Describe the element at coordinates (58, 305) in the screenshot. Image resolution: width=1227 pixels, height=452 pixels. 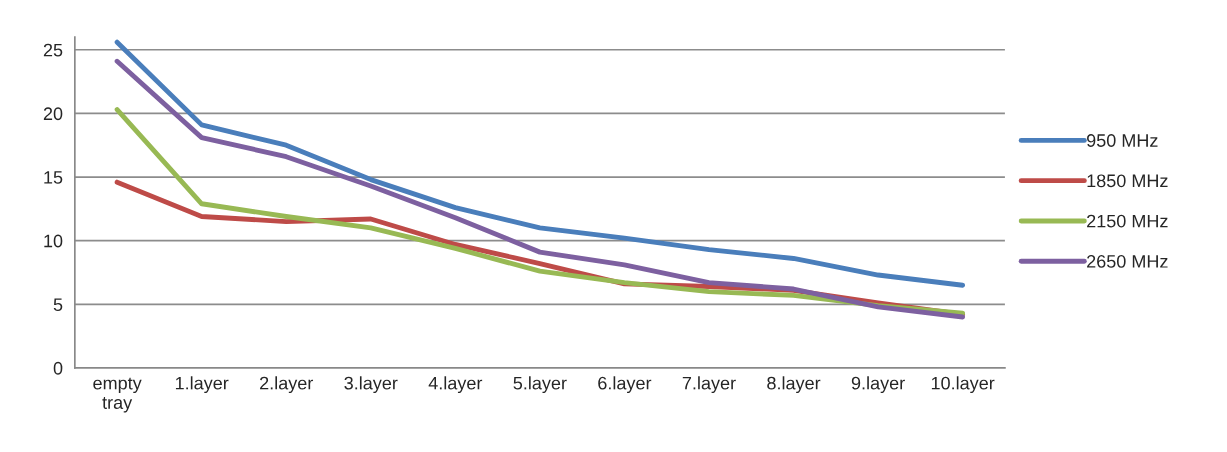
I see `y-tick-label: 5` at that location.